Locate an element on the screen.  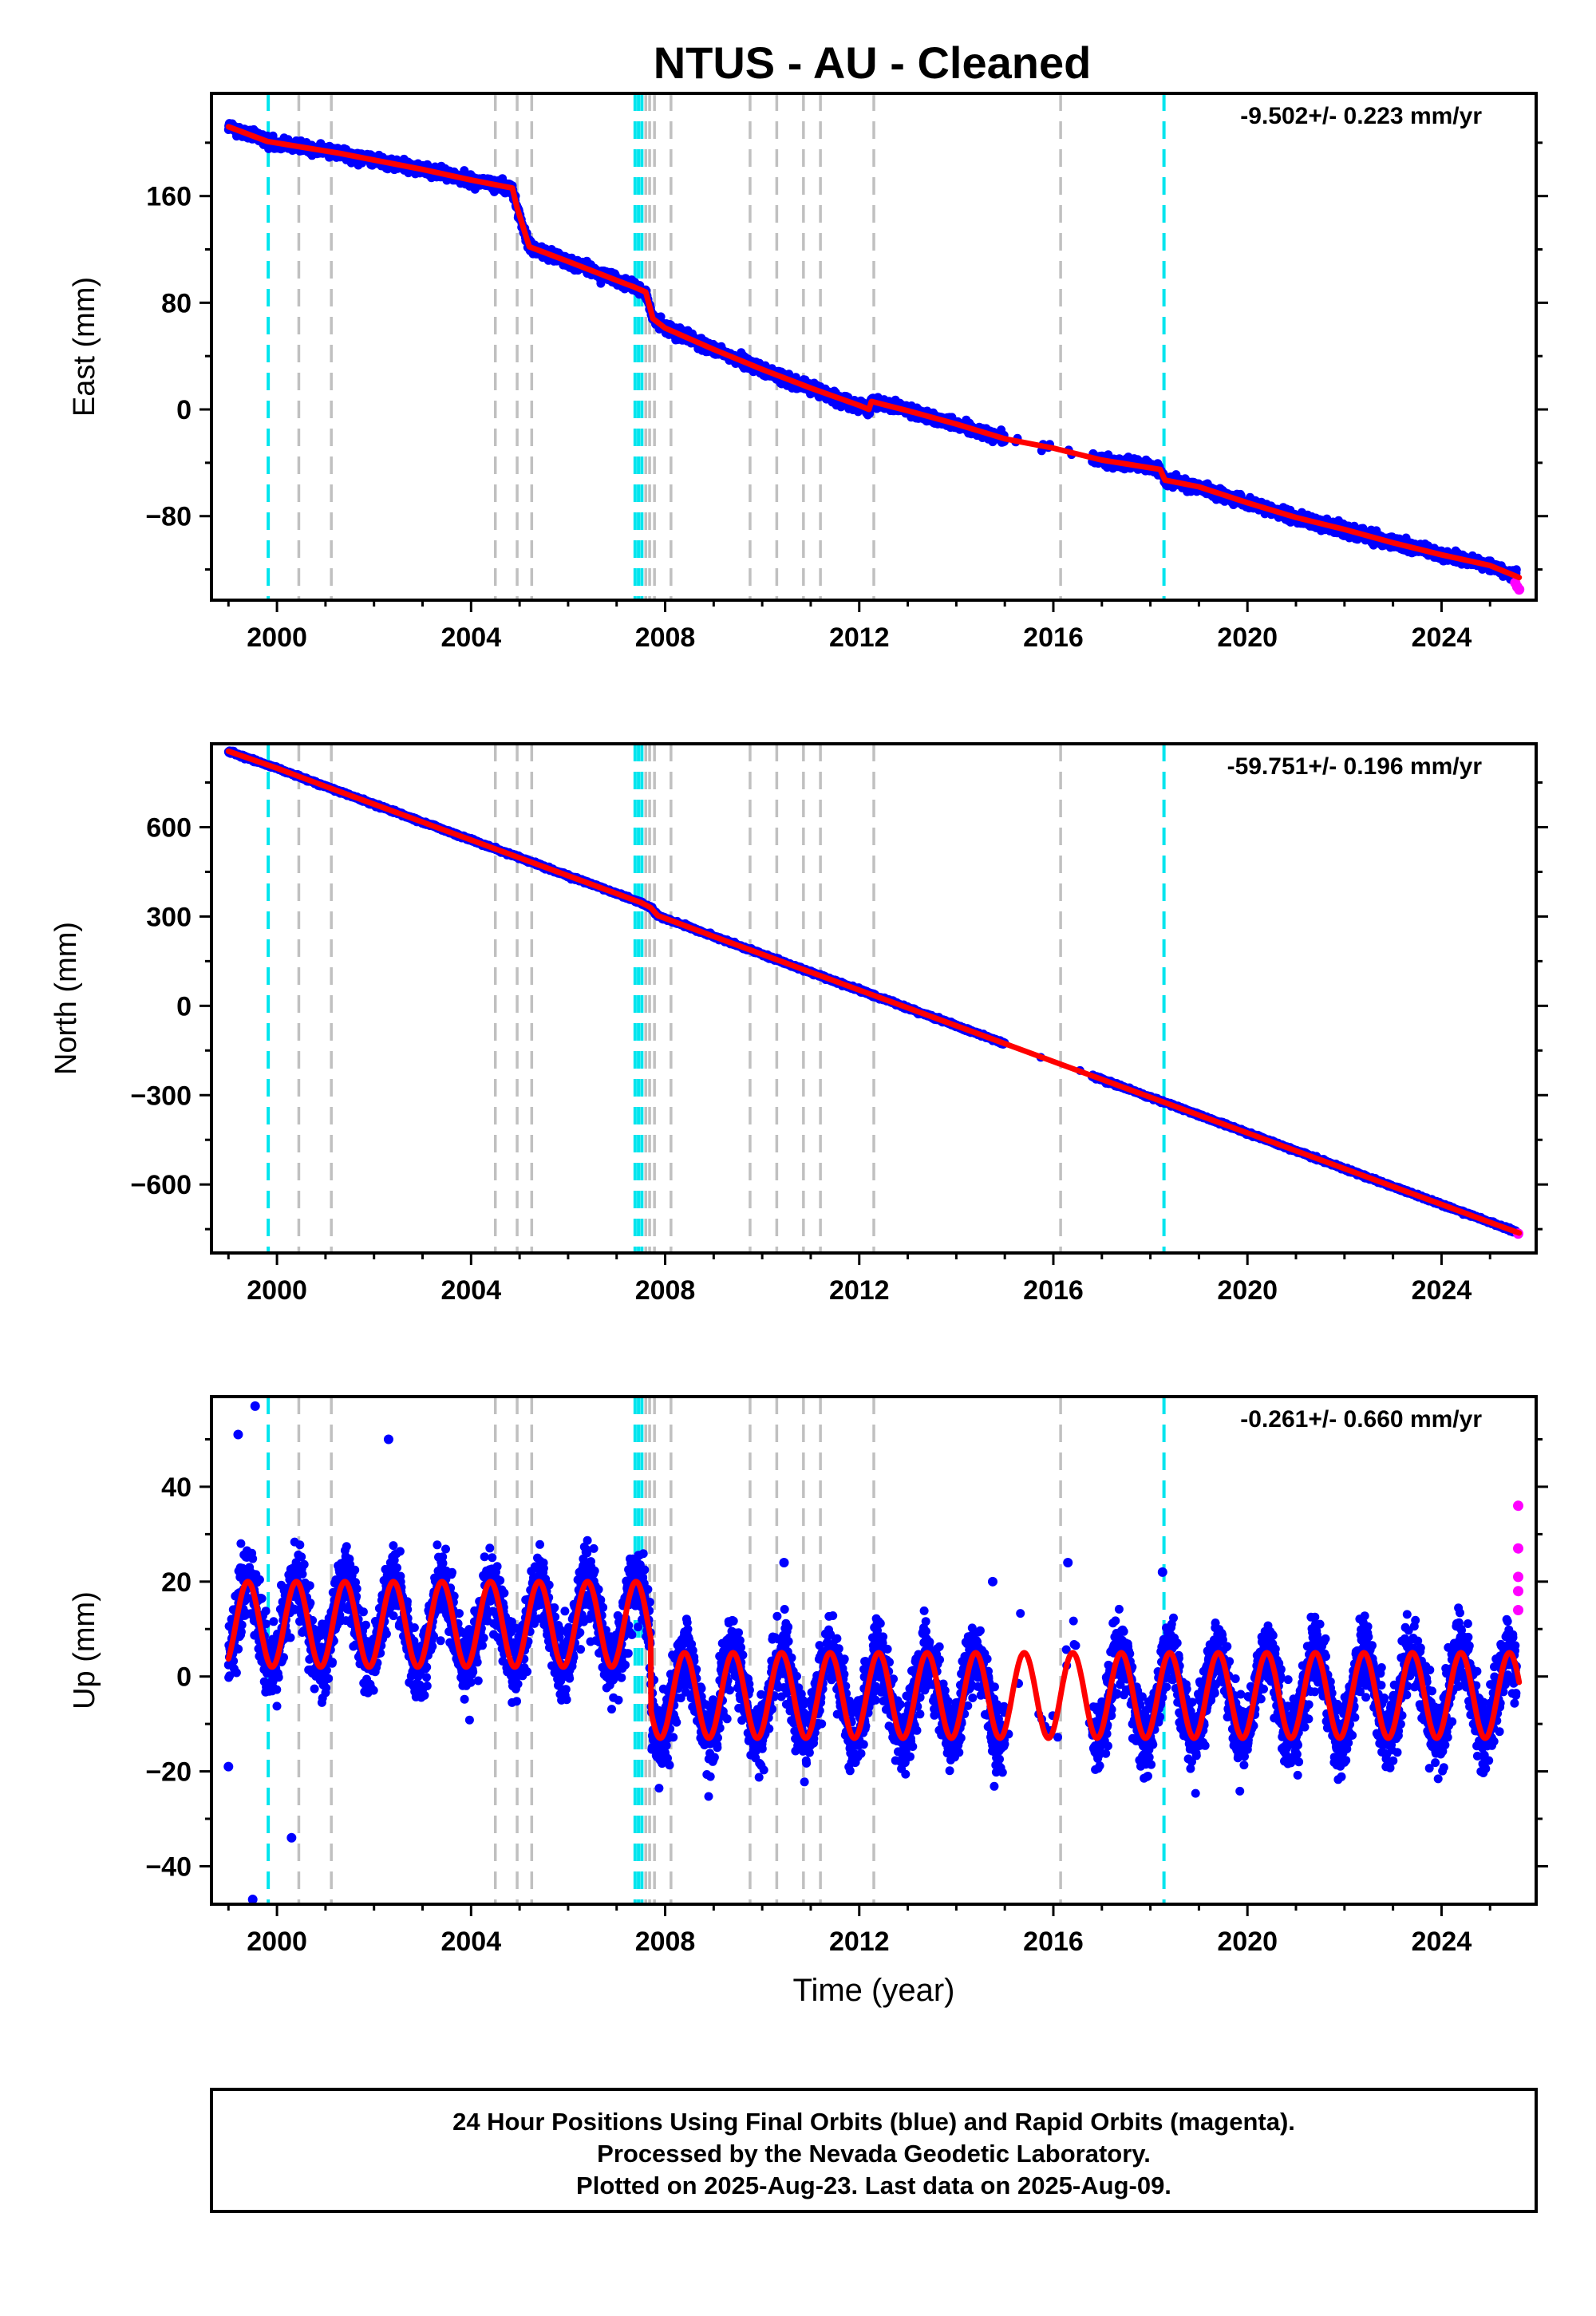
y-tick-label: −80 is located at coordinates (168, 517).